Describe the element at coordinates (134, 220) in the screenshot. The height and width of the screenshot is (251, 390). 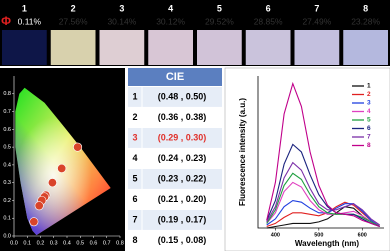
I see `row-number: 7` at that location.